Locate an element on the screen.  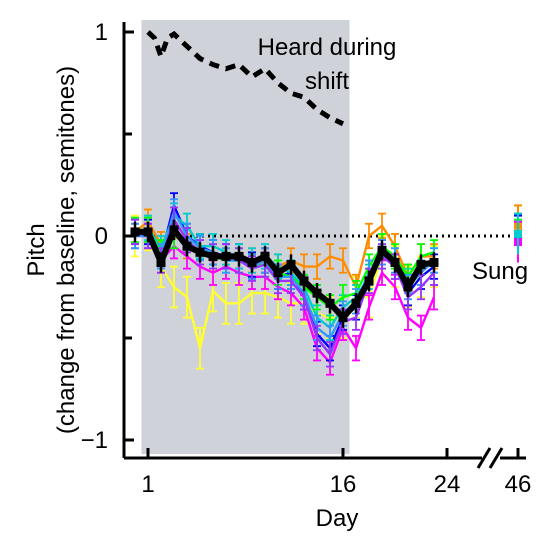
heard-series-group is located at coordinates (245, 78).